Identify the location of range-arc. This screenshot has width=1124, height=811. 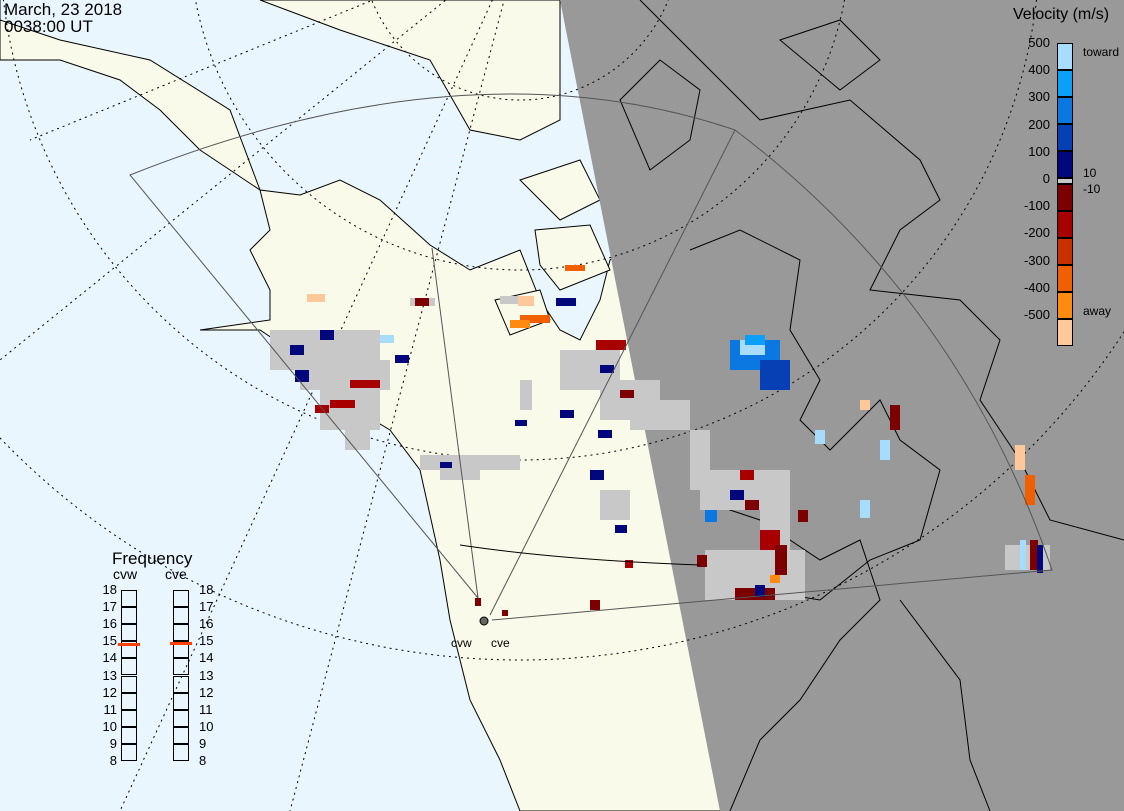
(580, 555).